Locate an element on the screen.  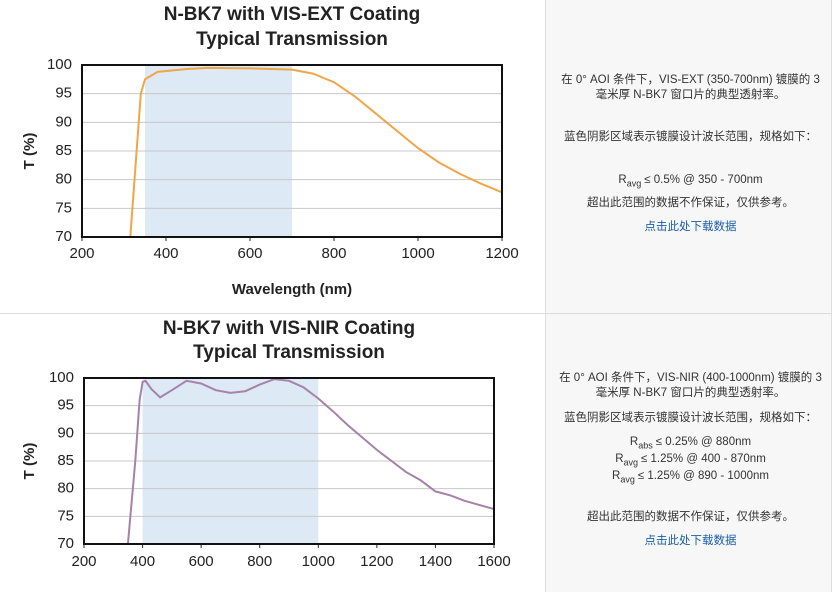
spec: Ravg ≤ 1.25% @ 400 - 870nm is located at coordinates (690, 461).